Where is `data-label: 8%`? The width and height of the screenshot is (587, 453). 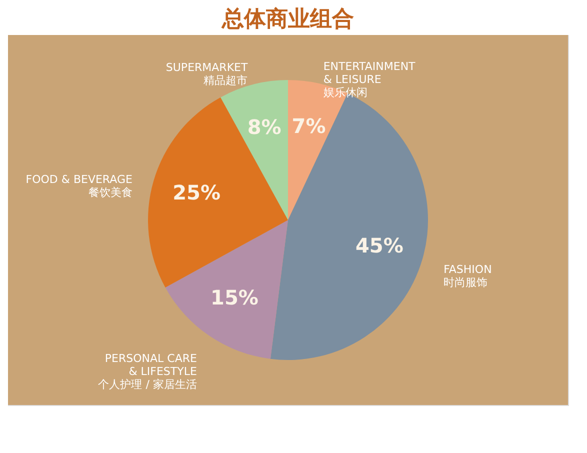
data-label: 8% is located at coordinates (264, 126).